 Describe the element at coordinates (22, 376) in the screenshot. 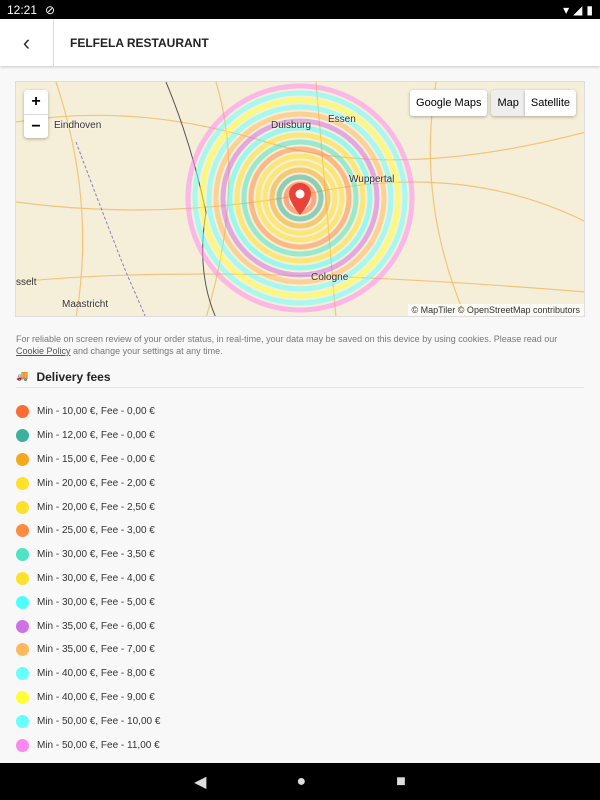

I see `truck-icon: 🚚` at that location.